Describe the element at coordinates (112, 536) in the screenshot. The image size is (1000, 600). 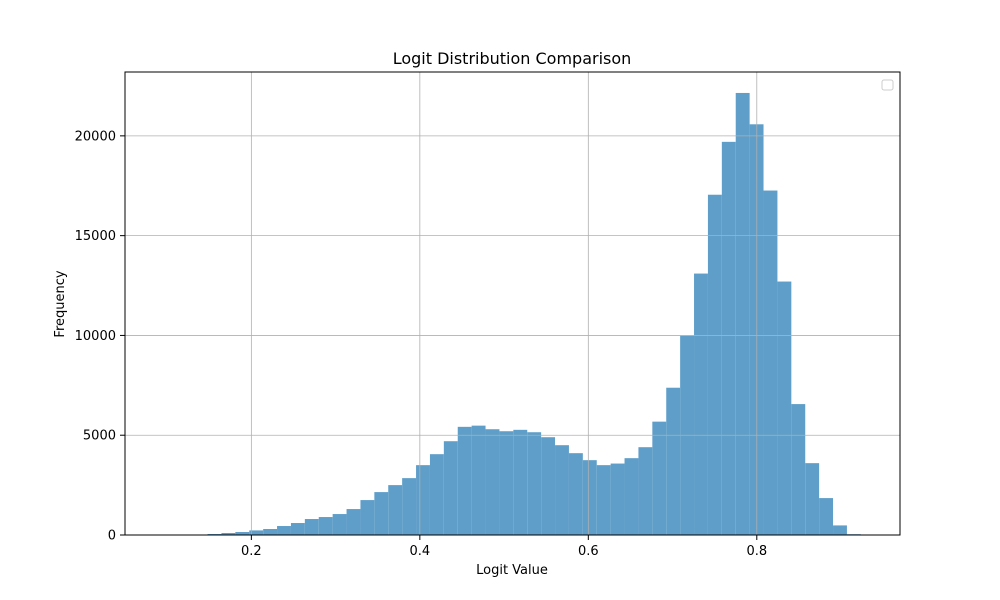
I see `y-tick-label: 0` at that location.